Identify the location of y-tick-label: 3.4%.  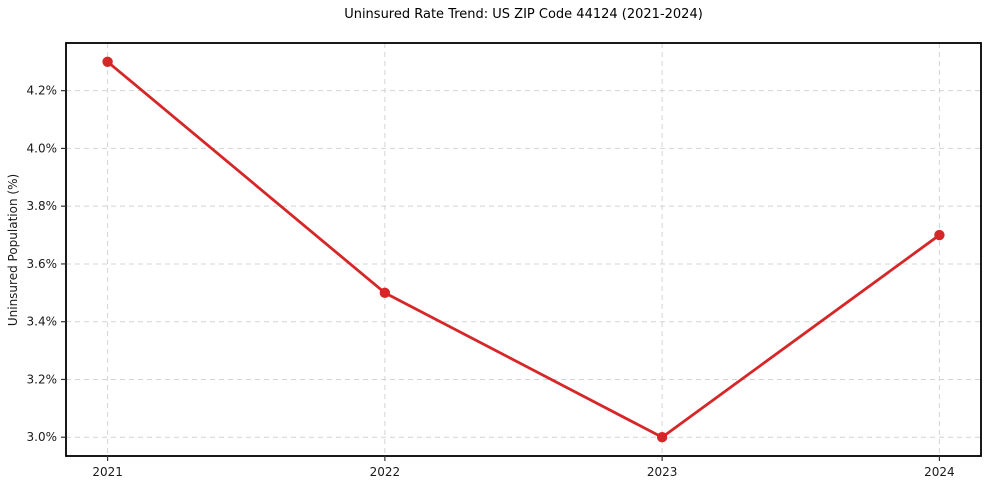
(42, 322).